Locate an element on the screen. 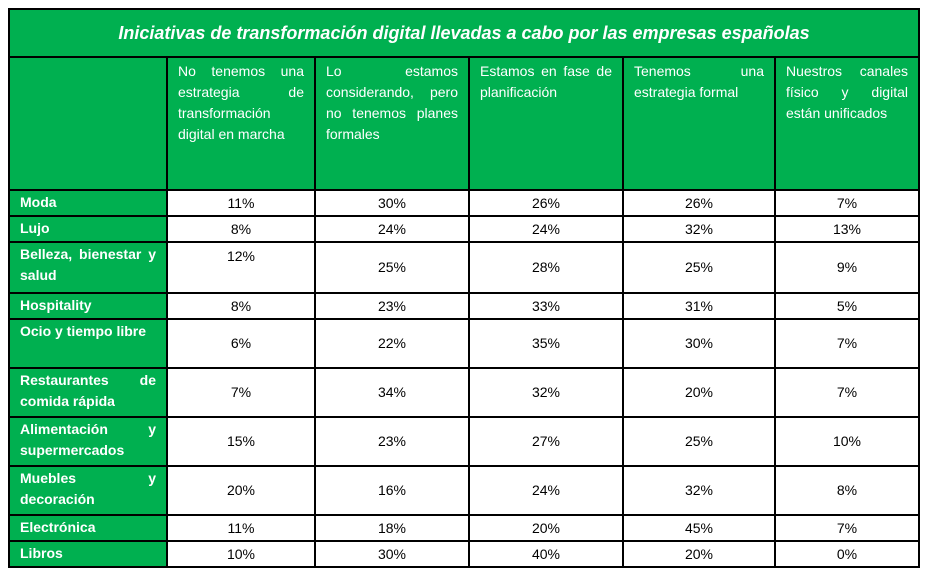 The width and height of the screenshot is (933, 568). table-cell: 18% is located at coordinates (392, 528).